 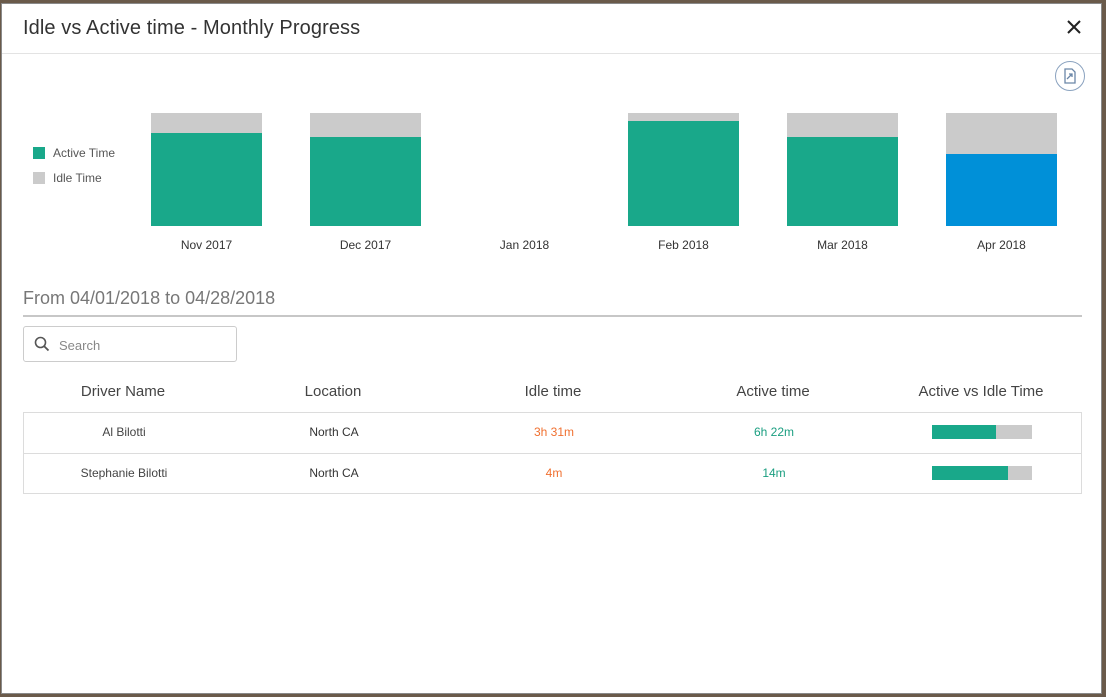 I want to click on month-label: Jan 2018, so click(x=524, y=245).